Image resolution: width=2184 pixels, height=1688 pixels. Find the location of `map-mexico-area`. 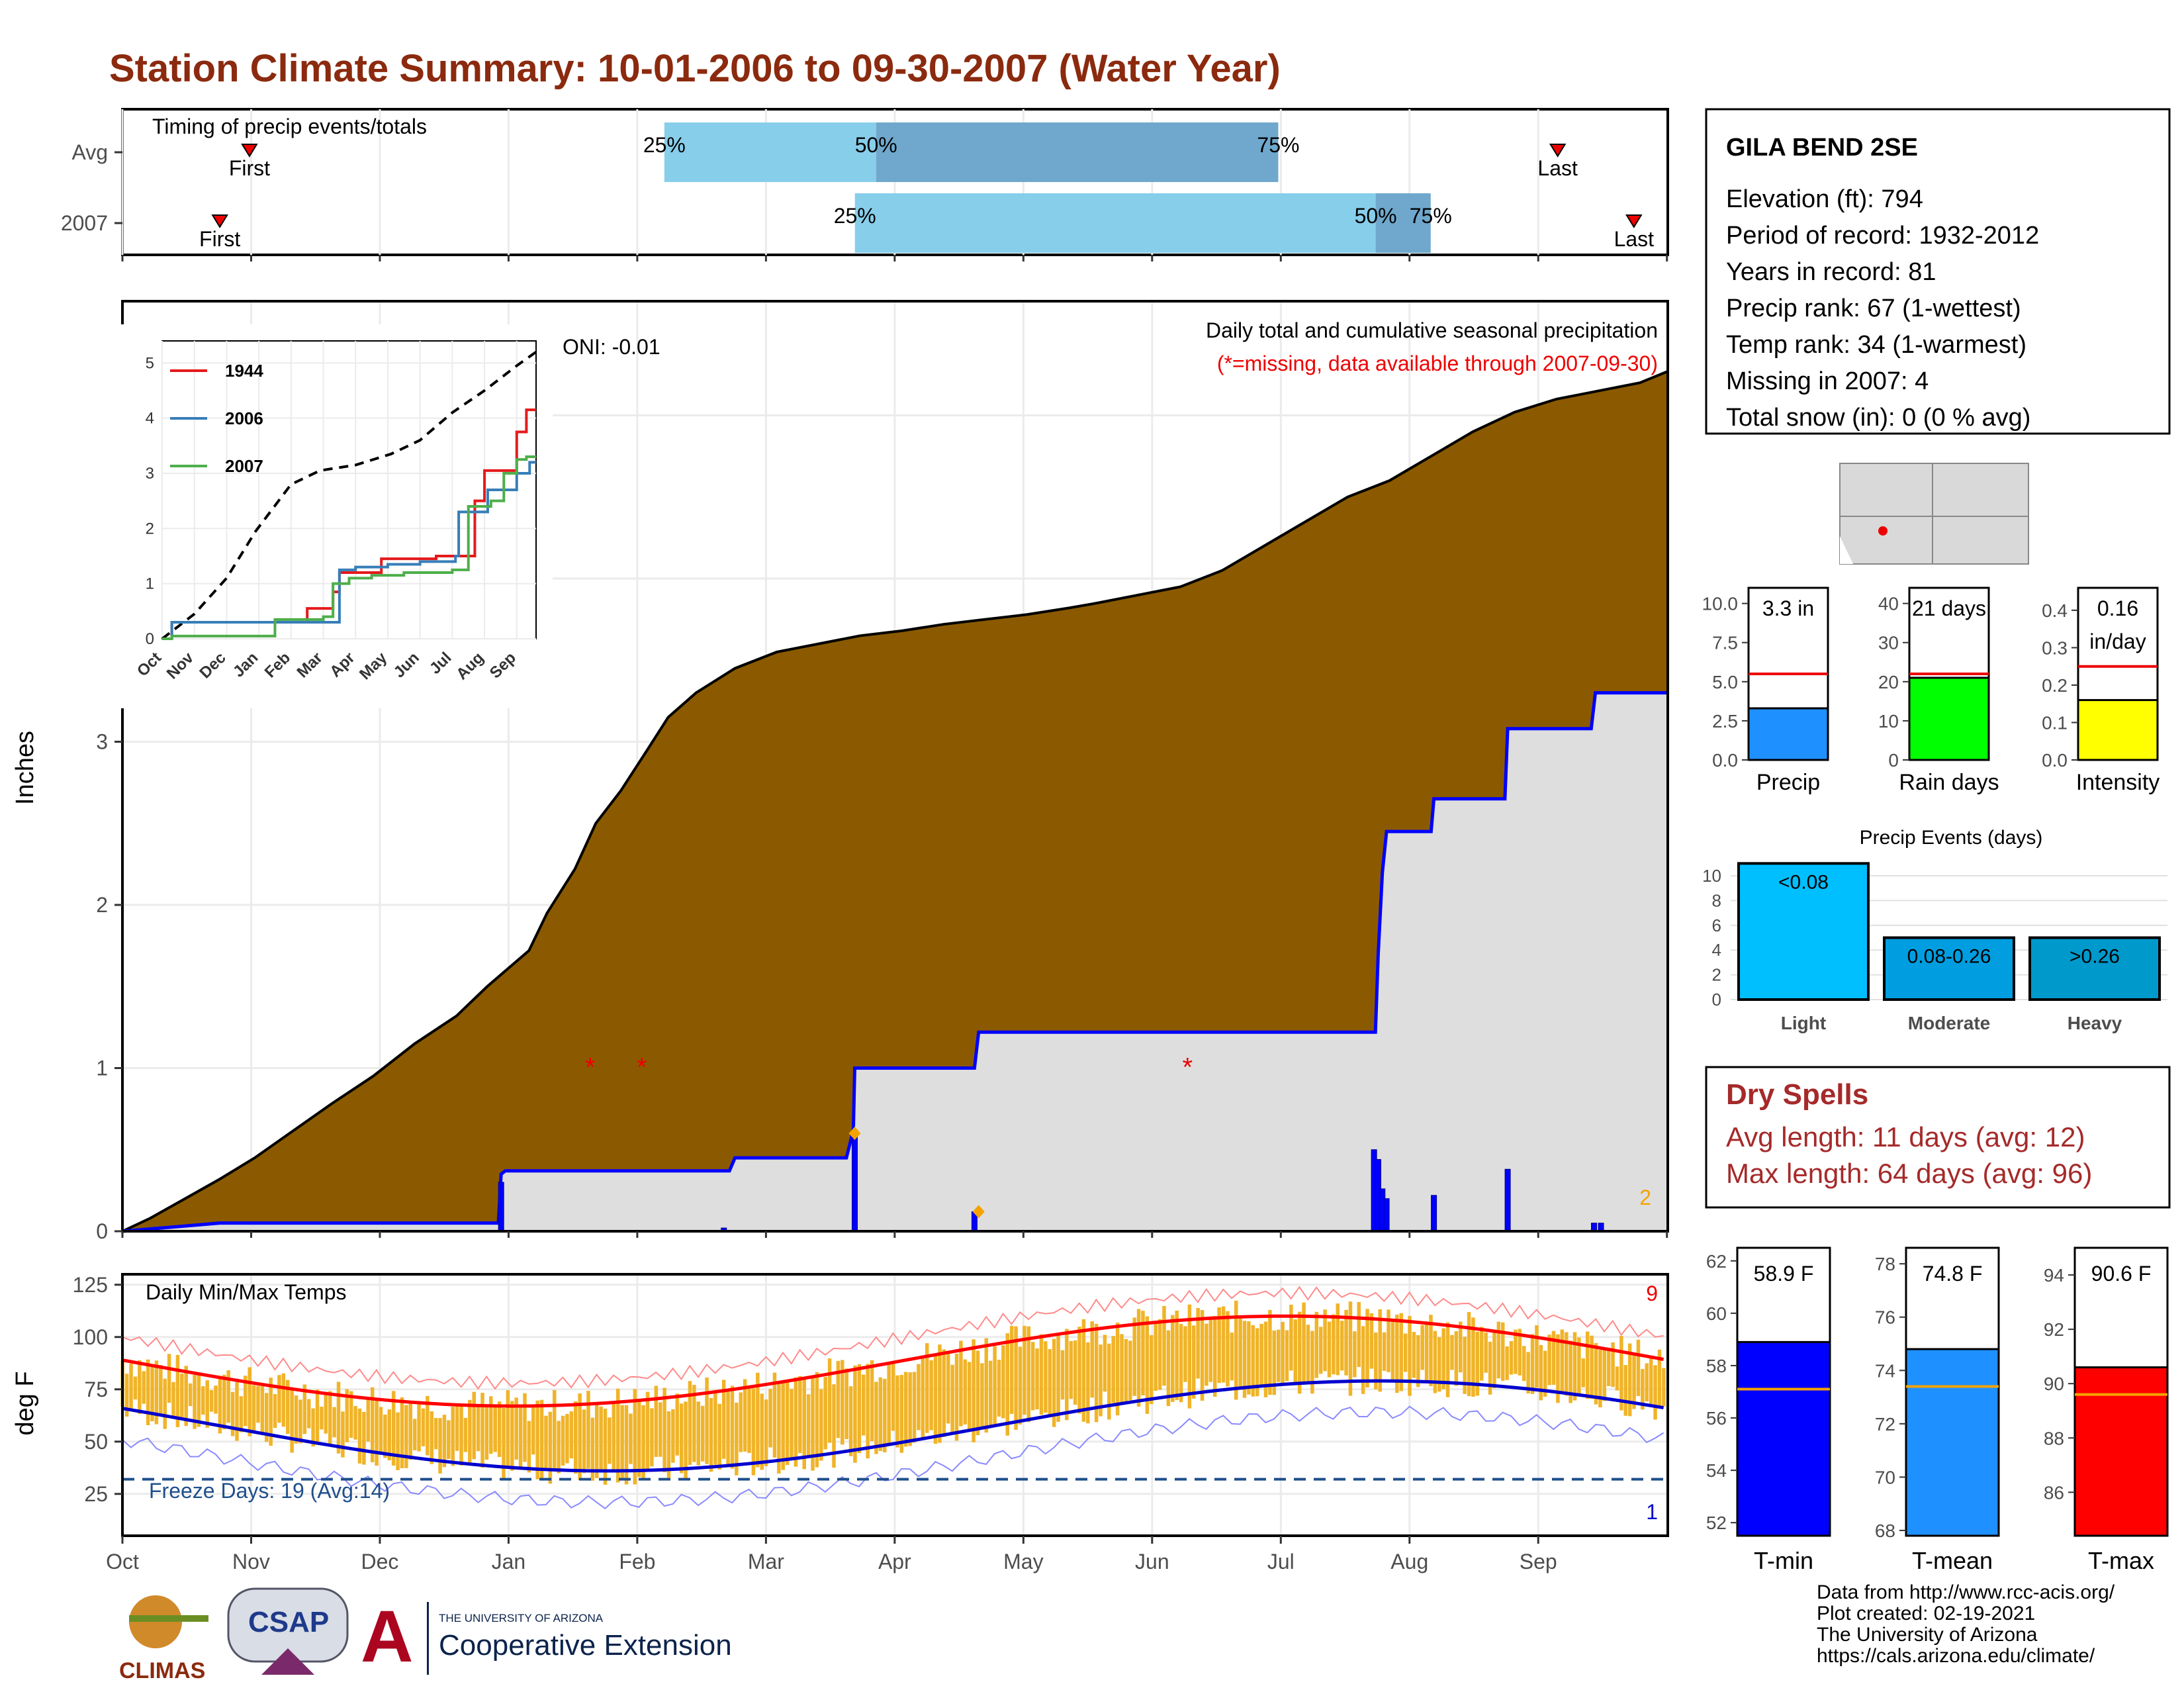

map-mexico-area is located at coordinates (1846, 550).